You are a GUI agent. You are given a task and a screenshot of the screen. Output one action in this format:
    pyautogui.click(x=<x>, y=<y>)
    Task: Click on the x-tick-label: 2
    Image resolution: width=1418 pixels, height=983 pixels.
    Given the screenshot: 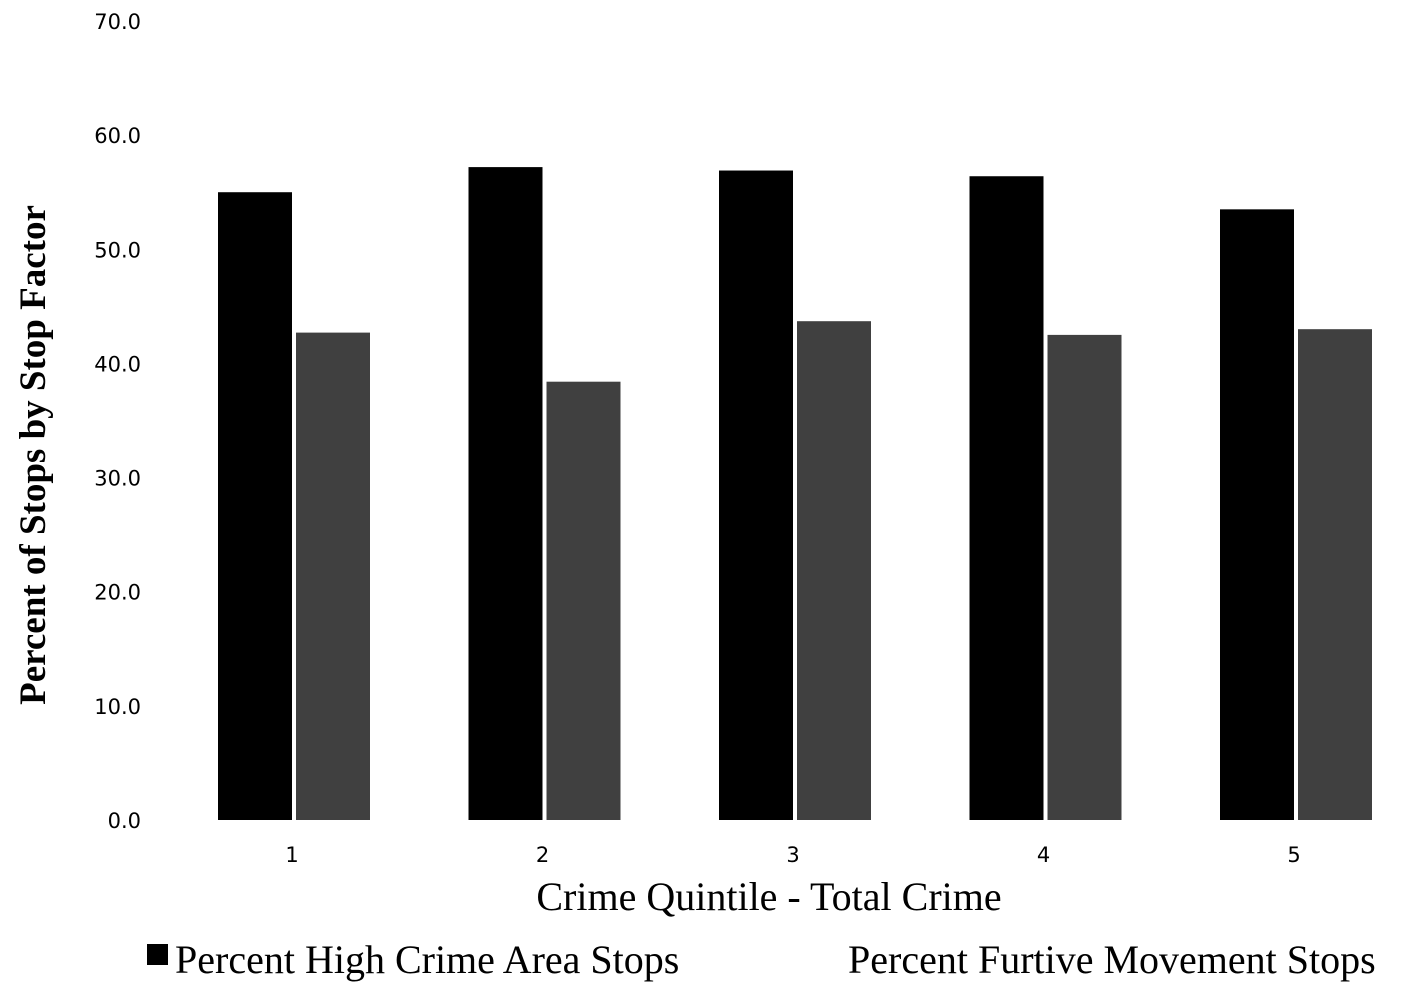 What is the action you would take?
    pyautogui.click(x=542, y=855)
    